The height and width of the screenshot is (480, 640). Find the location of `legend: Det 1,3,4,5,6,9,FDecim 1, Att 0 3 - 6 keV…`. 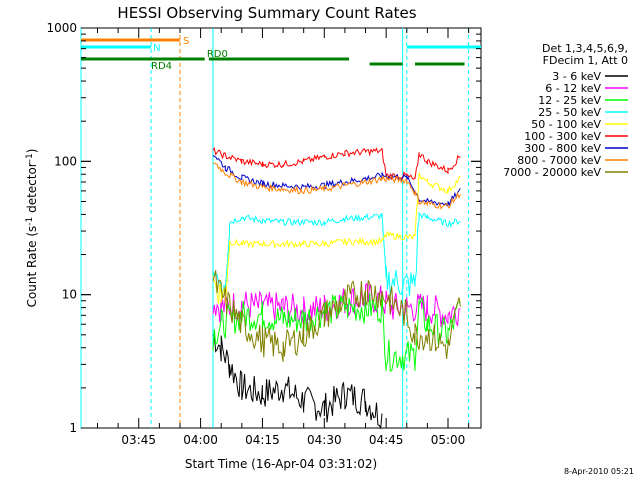

legend: Det 1,3,4,5,6,9,FDecim 1, Att 0 3 - 6 keV… is located at coordinates (565, 110).